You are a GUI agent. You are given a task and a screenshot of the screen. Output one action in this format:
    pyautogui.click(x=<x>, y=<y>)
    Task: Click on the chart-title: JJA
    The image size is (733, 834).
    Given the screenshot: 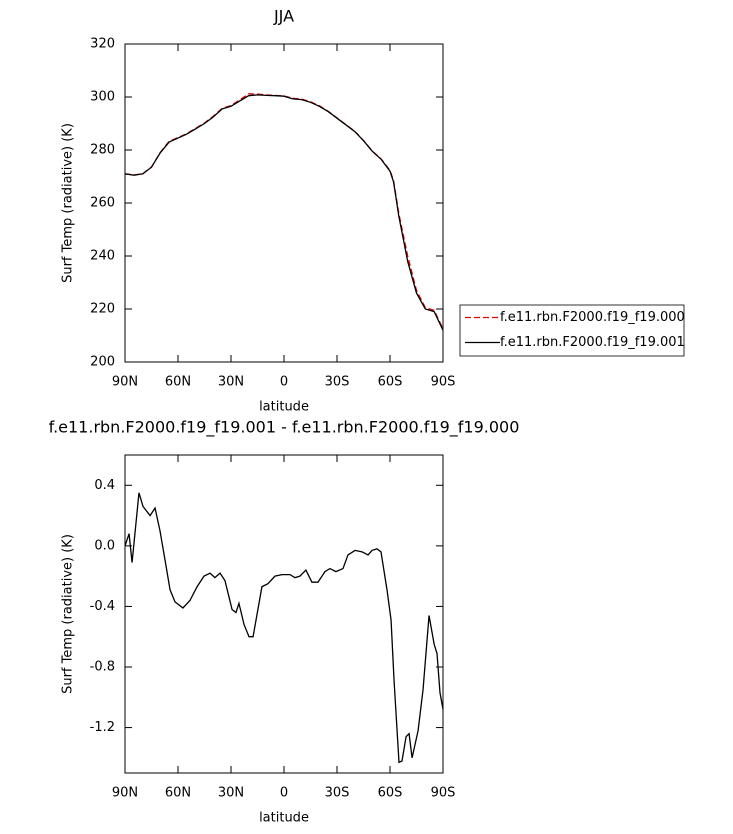 What is the action you would take?
    pyautogui.click(x=283, y=16)
    